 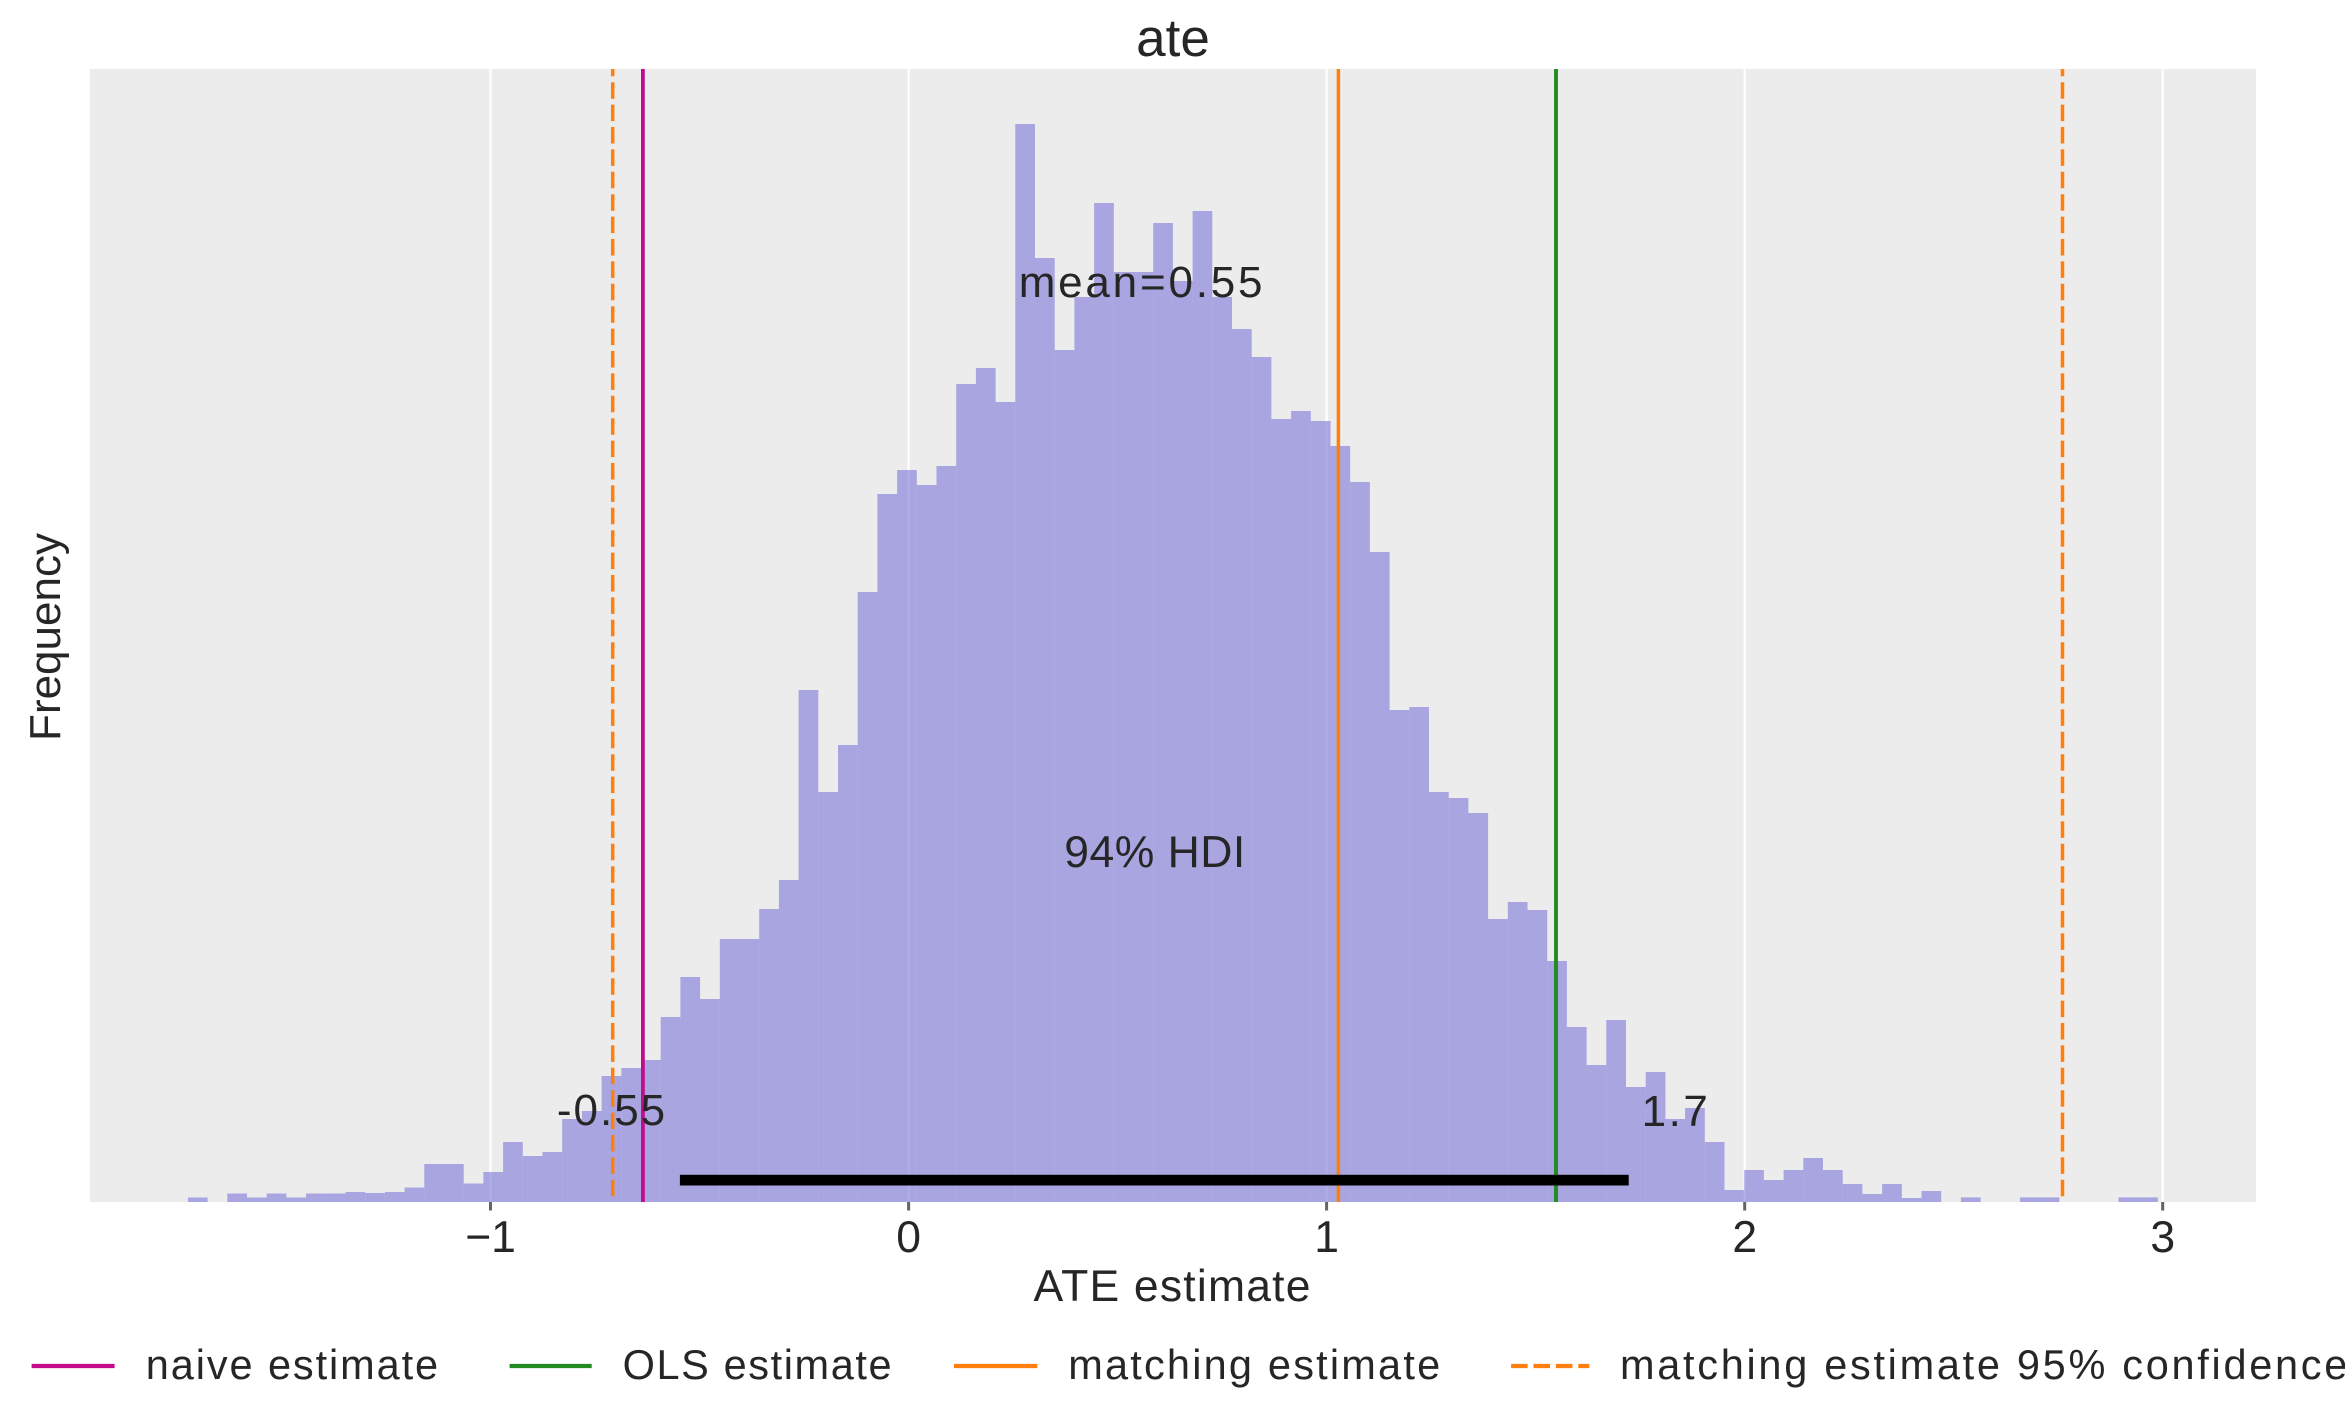 I want to click on svg-text: 1, so click(x=1326, y=1237).